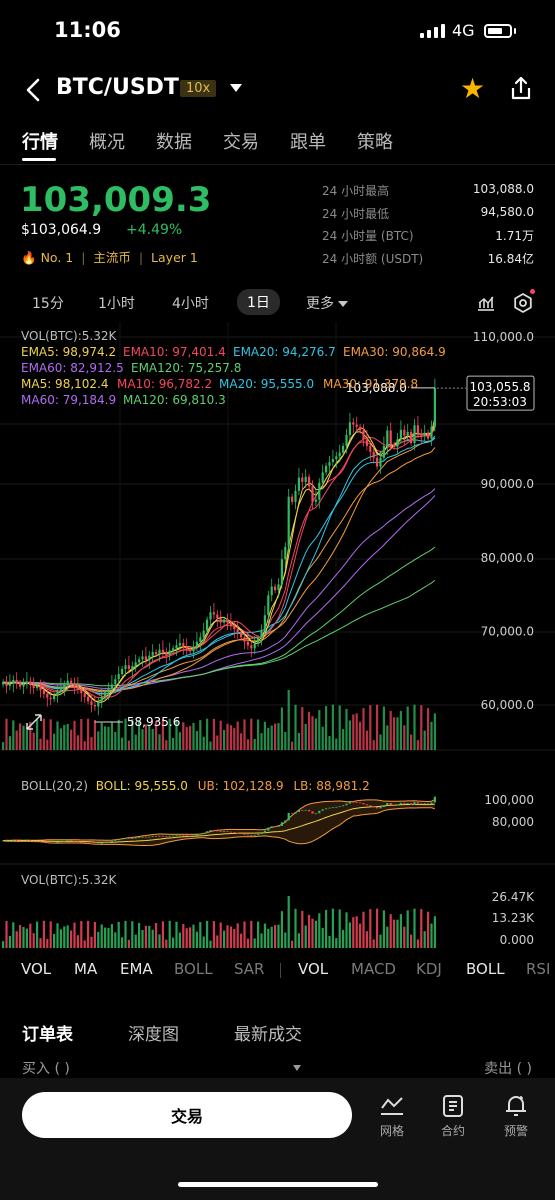 This screenshot has width=555, height=1200. What do you see at coordinates (190, 304) in the screenshot?
I see `interval-4h: 4小时` at bounding box center [190, 304].